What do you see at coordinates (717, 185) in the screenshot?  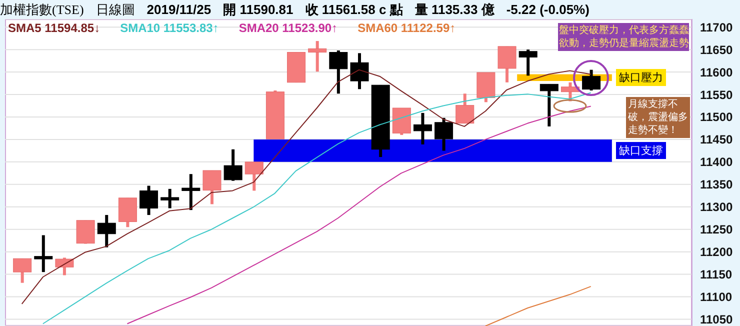 I see `y-tick-label: 11350` at bounding box center [717, 185].